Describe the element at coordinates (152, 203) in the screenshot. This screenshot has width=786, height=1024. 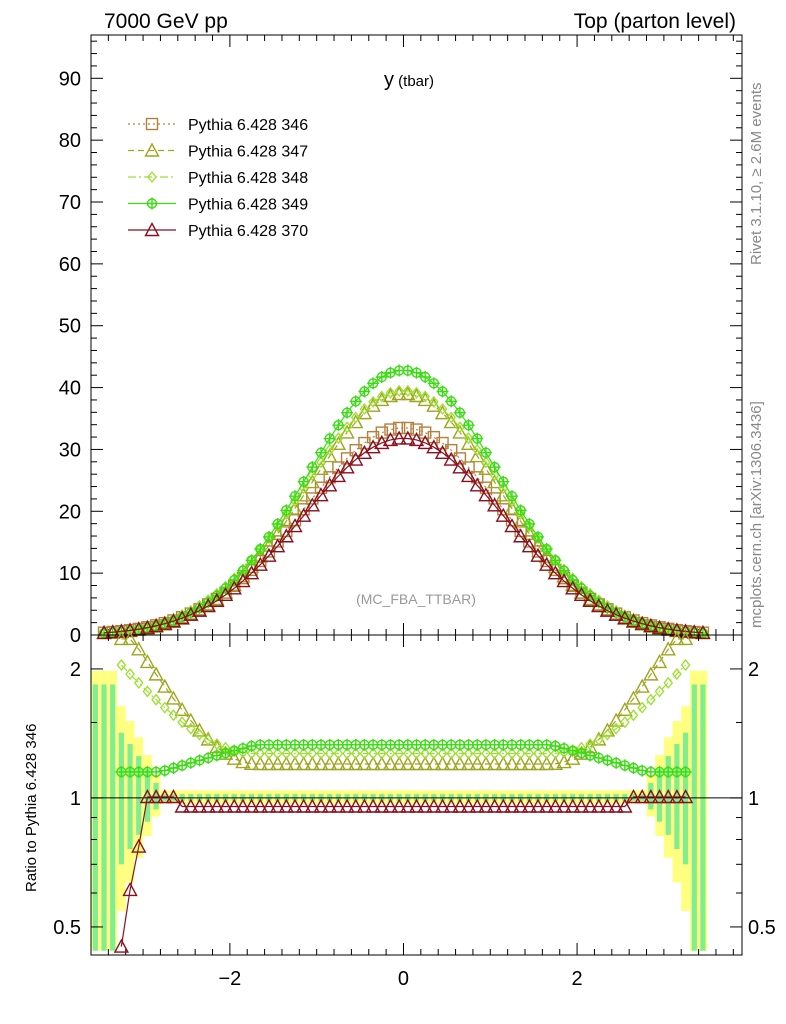
I see `legend-marker-s349` at that location.